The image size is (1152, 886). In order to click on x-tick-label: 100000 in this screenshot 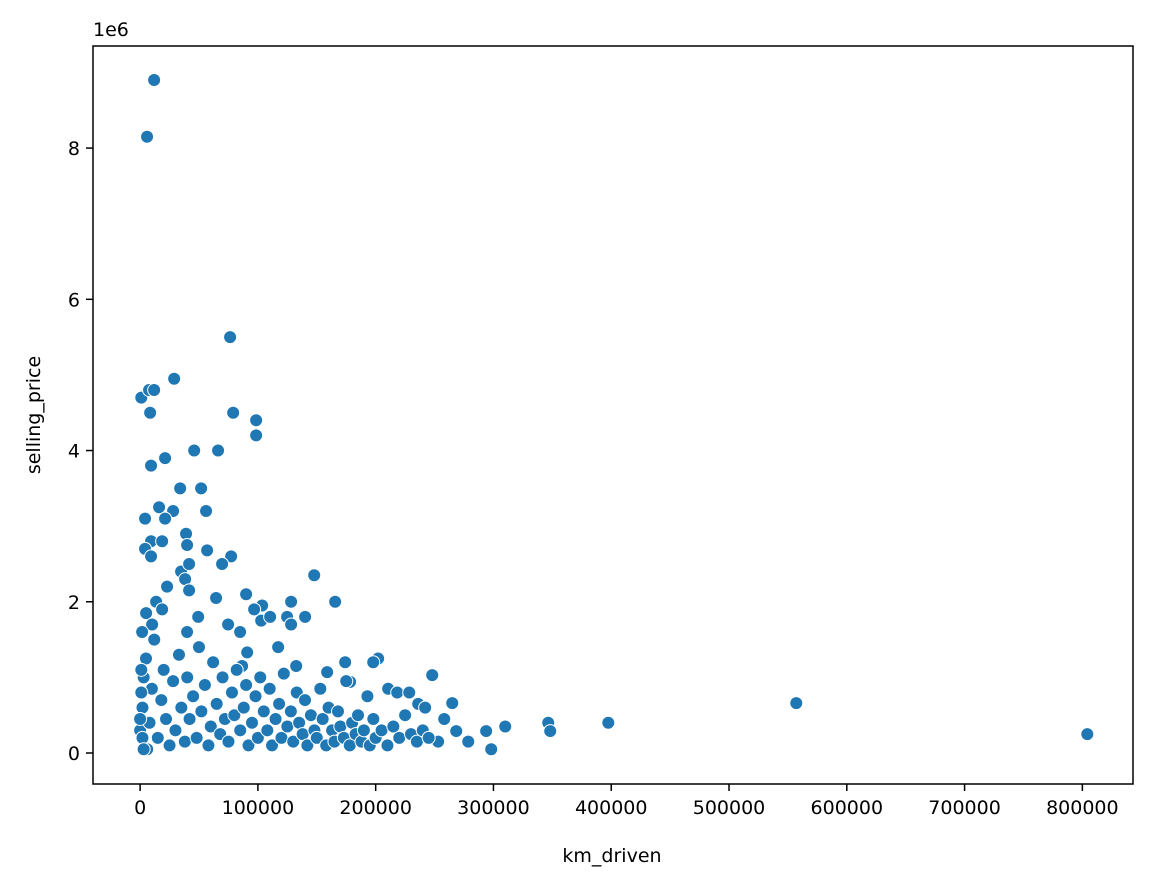, I will do `click(258, 808)`.